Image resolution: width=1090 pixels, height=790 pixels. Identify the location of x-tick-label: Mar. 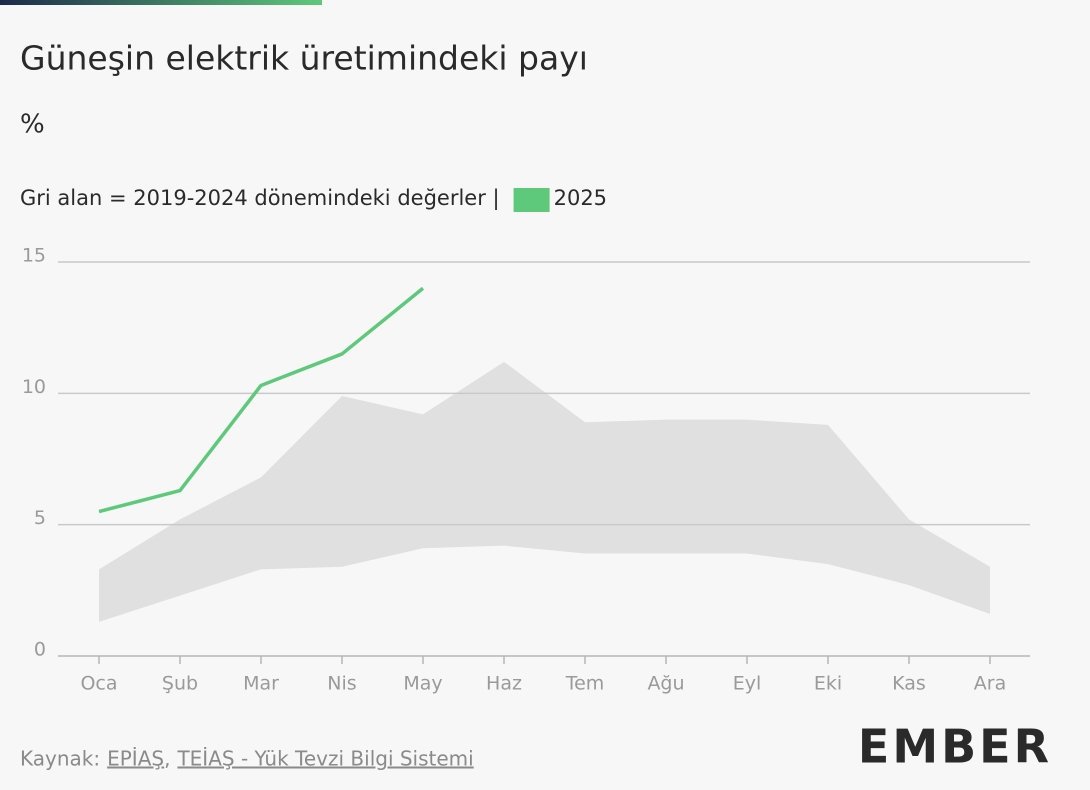
(261, 684).